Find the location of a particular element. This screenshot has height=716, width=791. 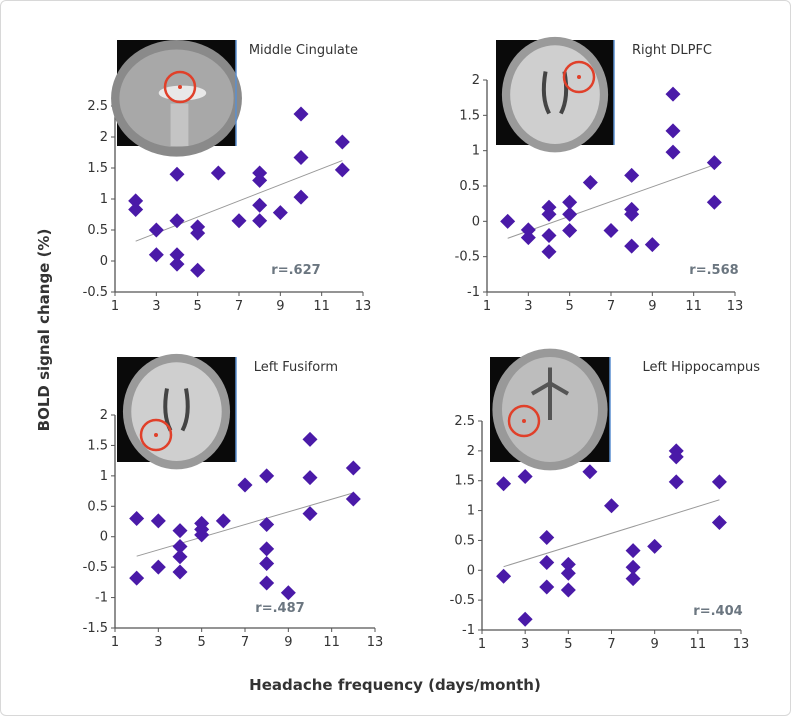

panel-title: Left Fusiform is located at coordinates (296, 367).